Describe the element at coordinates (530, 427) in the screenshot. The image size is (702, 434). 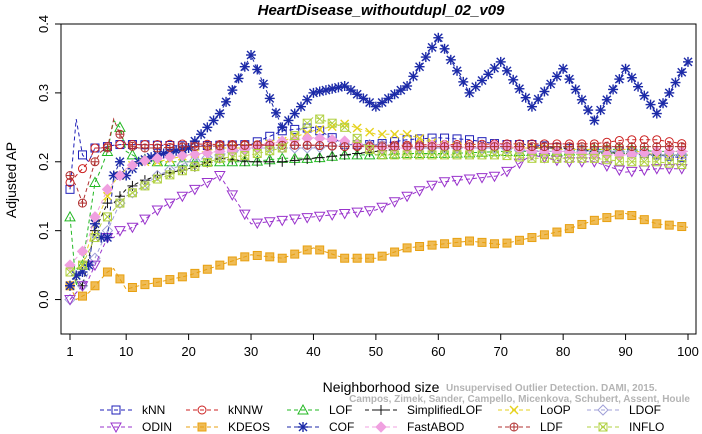
I see `legend-entry-ldf: LDF` at that location.